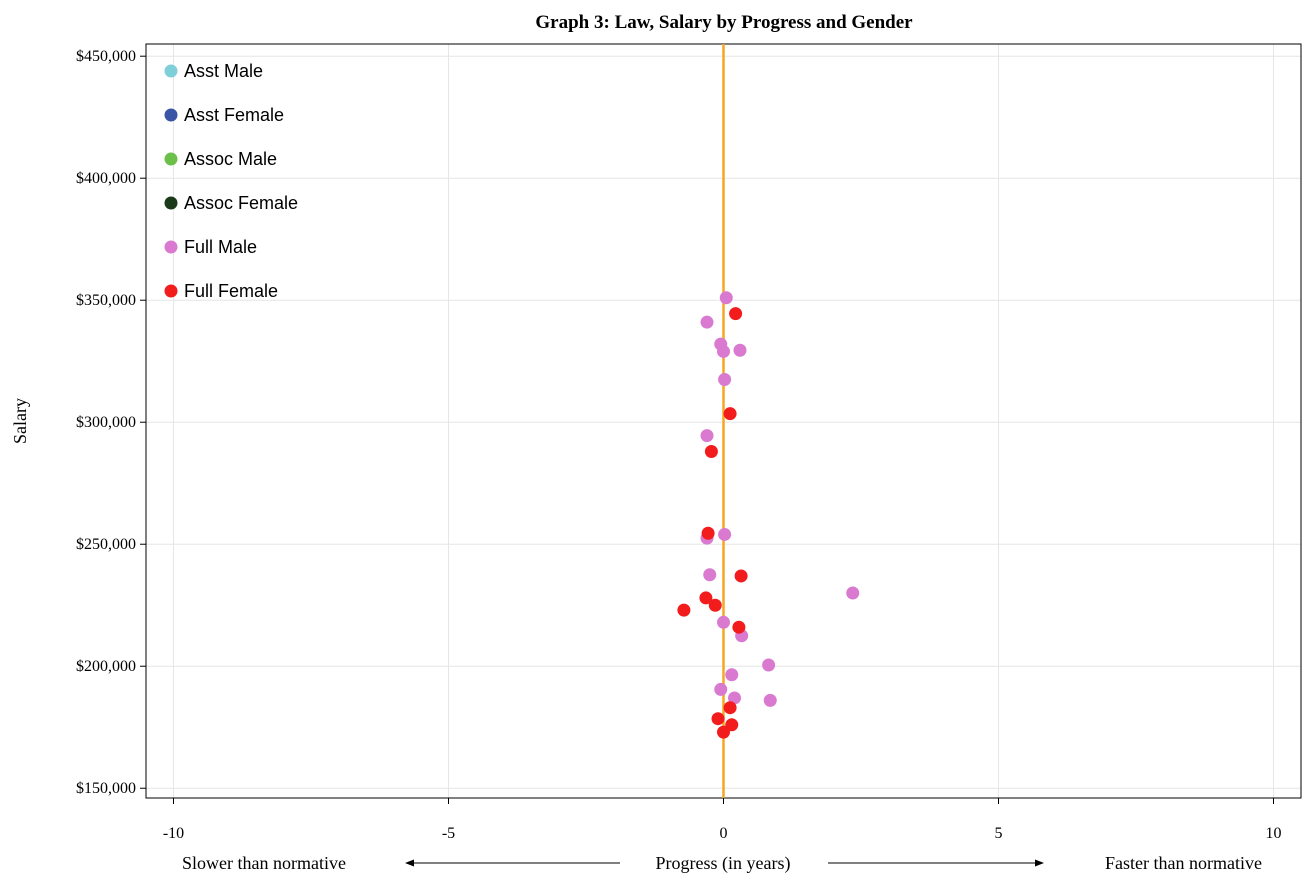 Image resolution: width=1304 pixels, height=875 pixels. Describe the element at coordinates (171, 71) in the screenshot. I see `legend-marker-asst-male` at that location.